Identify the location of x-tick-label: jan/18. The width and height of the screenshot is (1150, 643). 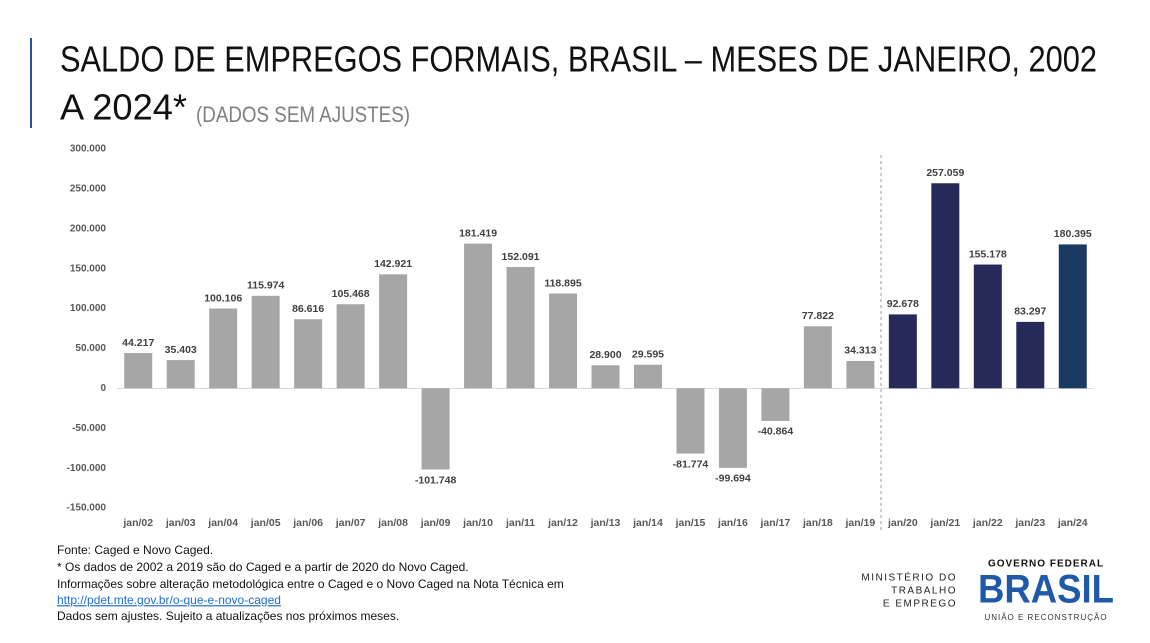
(817, 523).